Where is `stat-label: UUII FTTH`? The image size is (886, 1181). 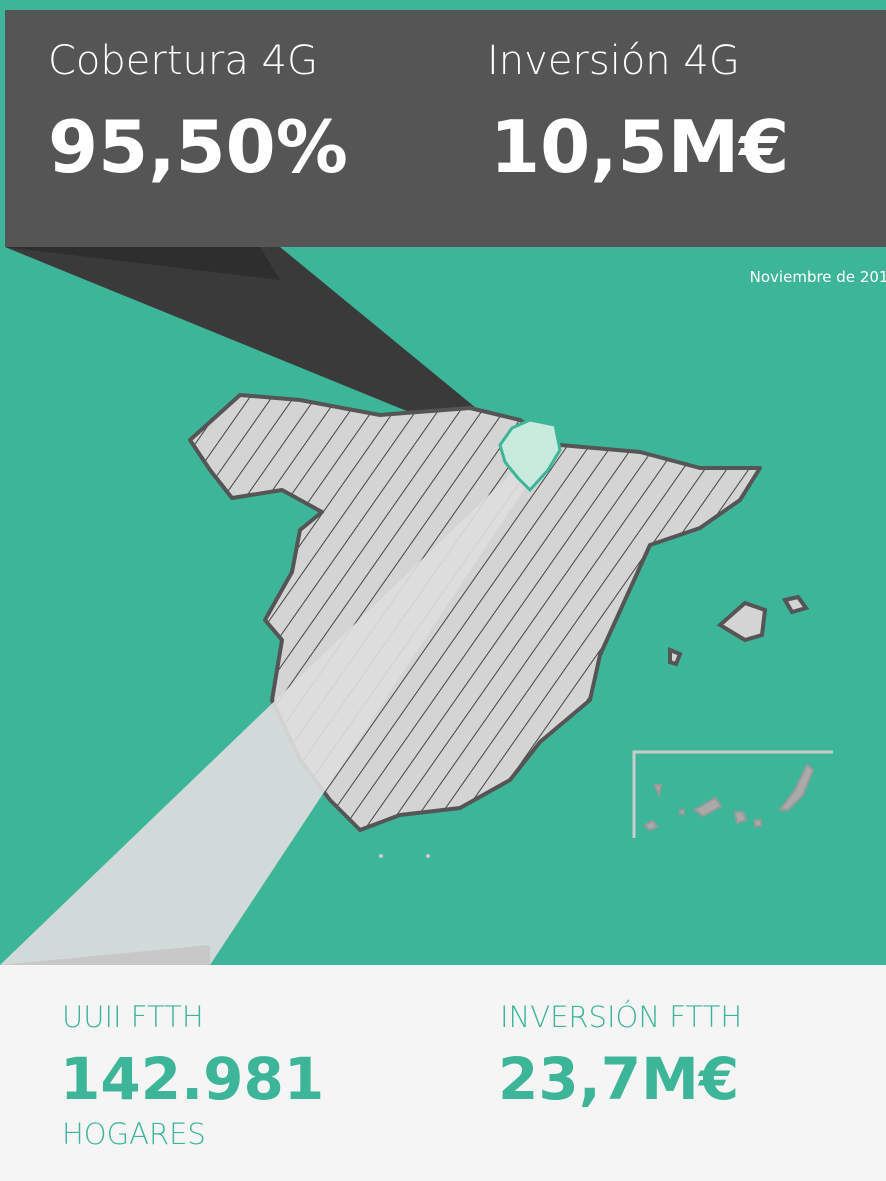 stat-label: UUII FTTH is located at coordinates (133, 1017).